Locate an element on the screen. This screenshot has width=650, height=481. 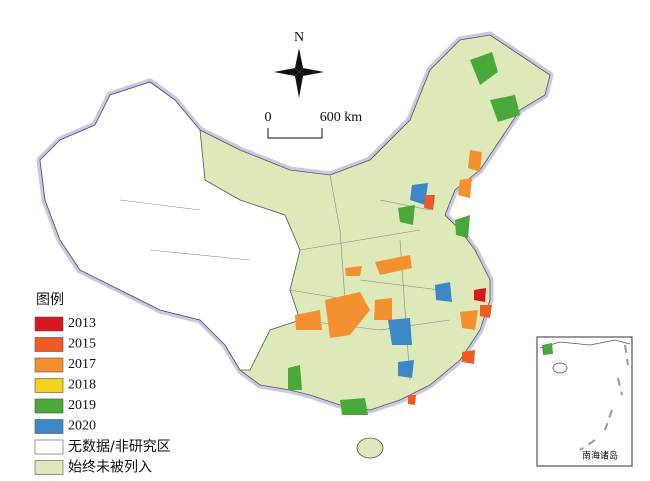
compass is located at coordinates (299, 73).